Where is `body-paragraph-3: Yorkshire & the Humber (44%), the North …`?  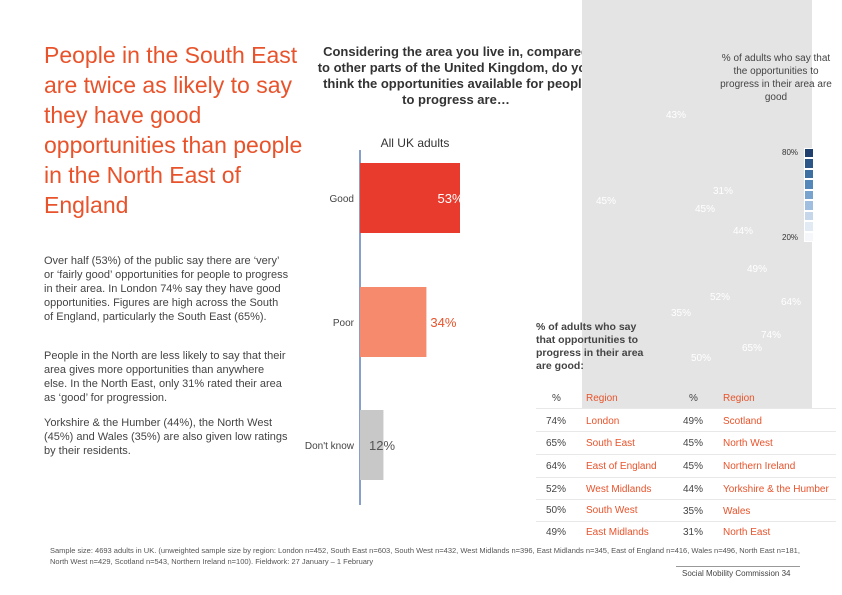 body-paragraph-3: Yorkshire & the Humber (44%), the North … is located at coordinates (166, 437).